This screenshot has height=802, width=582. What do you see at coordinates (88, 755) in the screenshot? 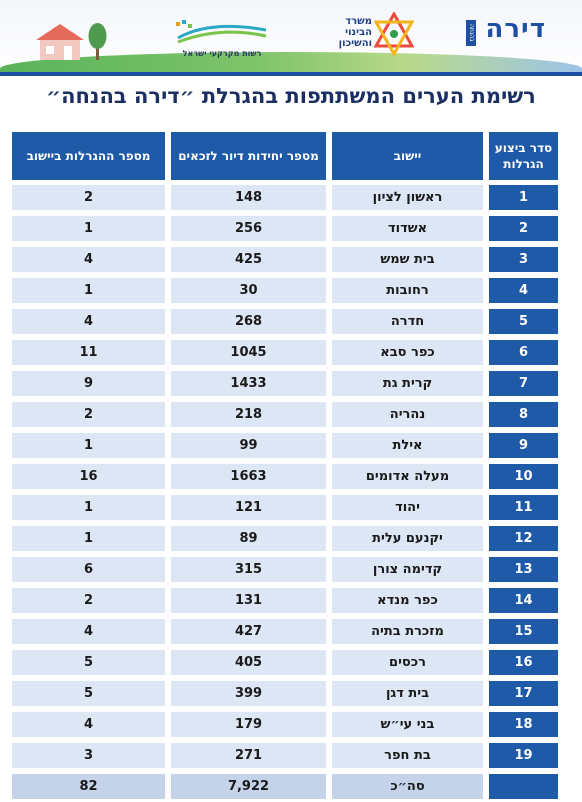
I see `row-lotteries: 3` at bounding box center [88, 755].